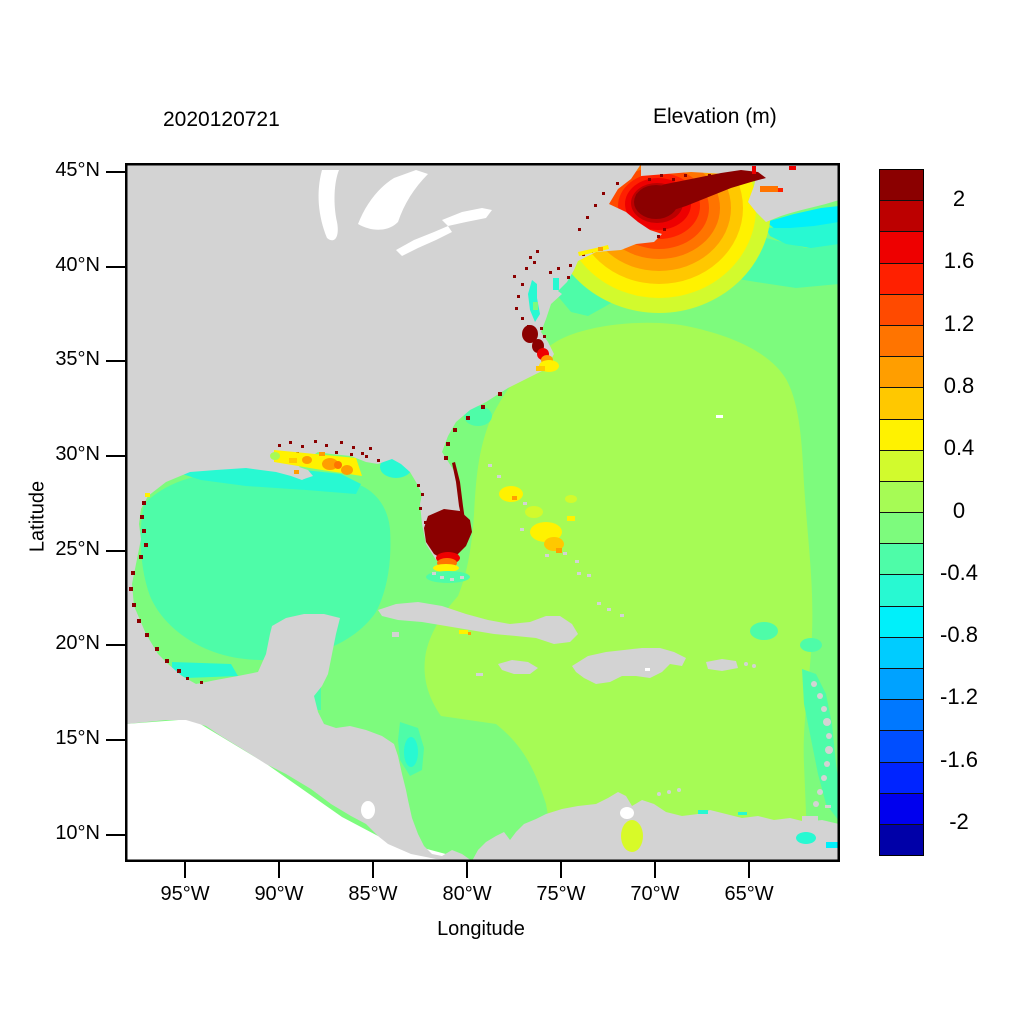  What do you see at coordinates (77, 737) in the screenshot?
I see `y-tick-label: 15°N` at bounding box center [77, 737].